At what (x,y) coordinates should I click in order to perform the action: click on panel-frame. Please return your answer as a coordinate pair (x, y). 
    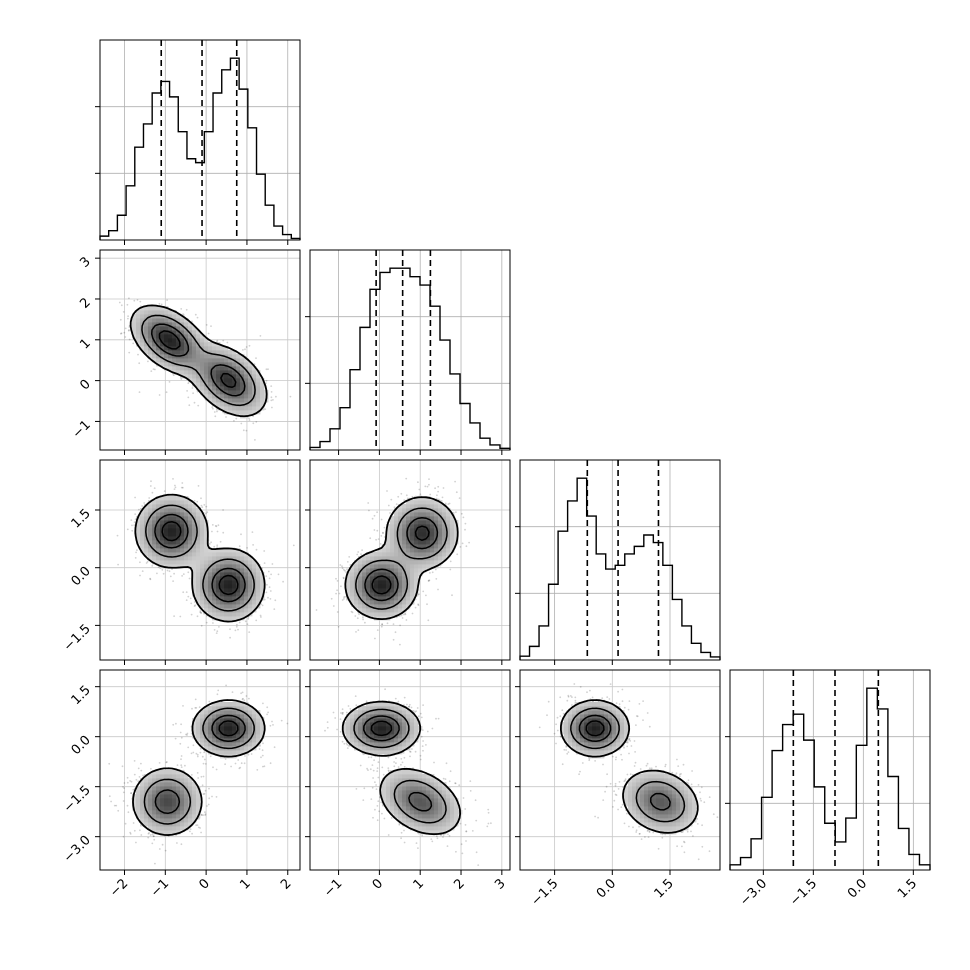
    Looking at the image, I should click on (200, 350).